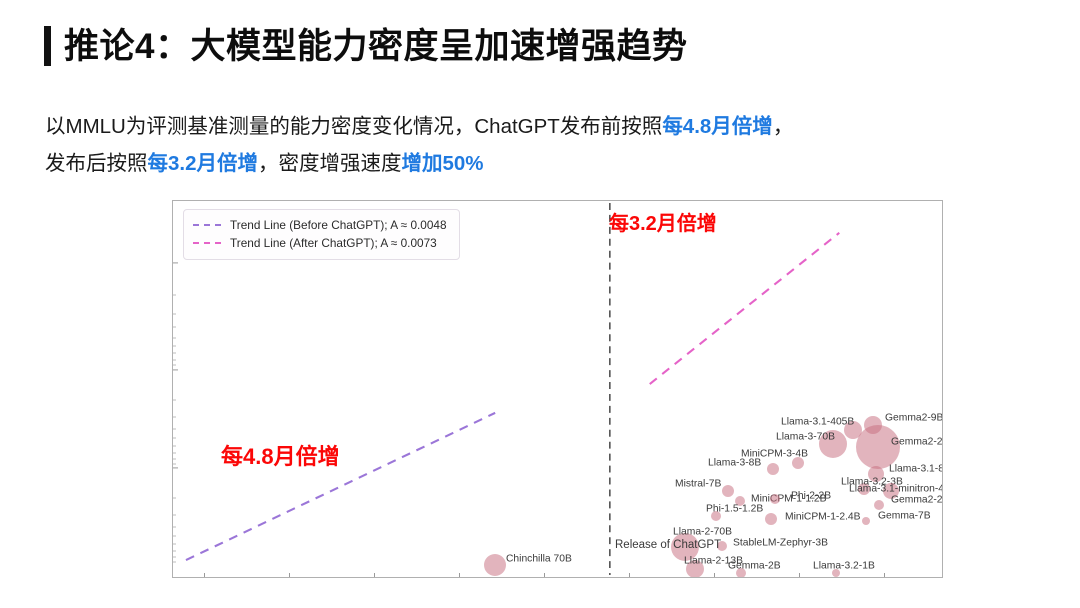 This screenshot has width=1080, height=608. I want to click on data-point-label: Llama-3.1-405B, so click(818, 422).